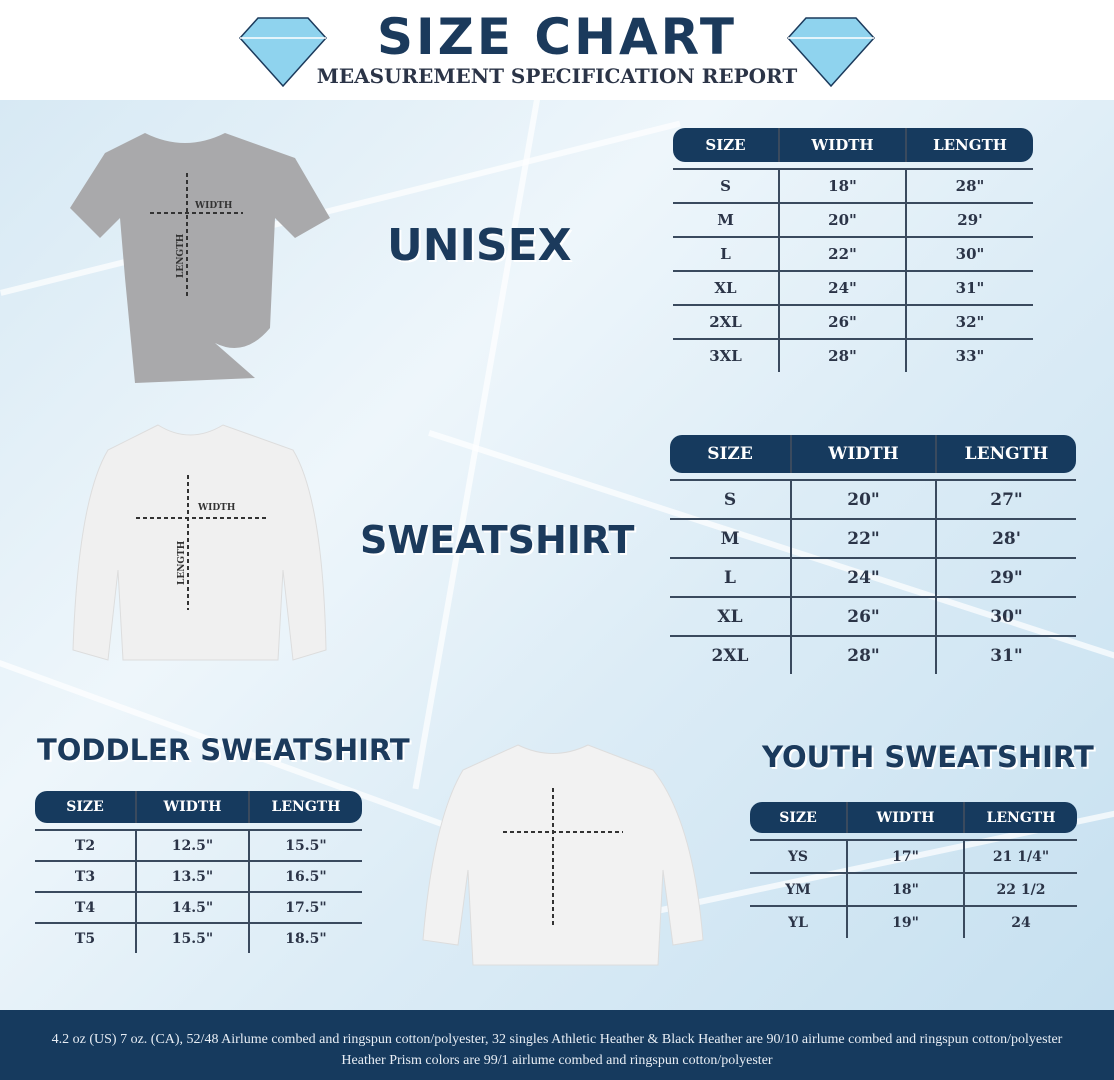  Describe the element at coordinates (853, 253) in the screenshot. I see `table-row: L 22" 30"` at that location.